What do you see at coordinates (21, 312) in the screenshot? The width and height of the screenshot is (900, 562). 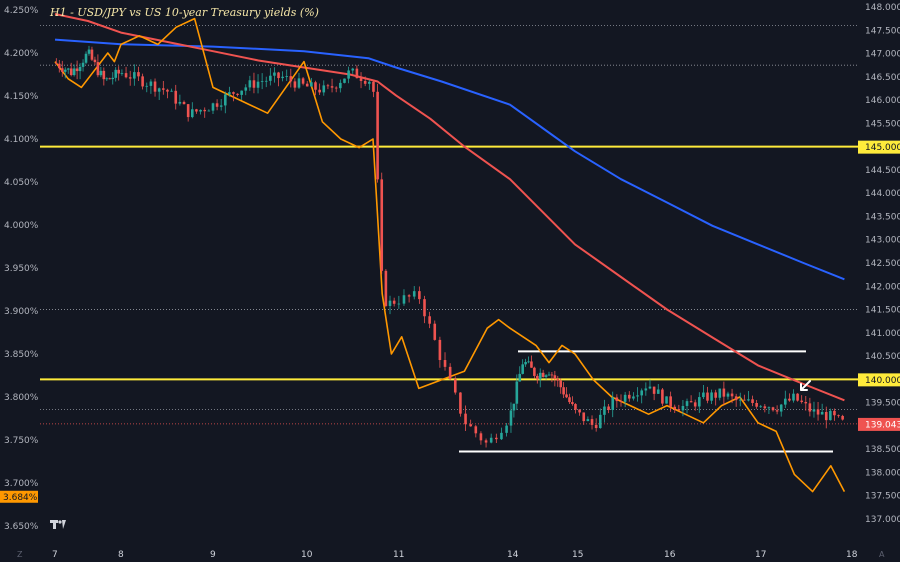 I see `left-tick-label: 3.900%` at bounding box center [21, 312].